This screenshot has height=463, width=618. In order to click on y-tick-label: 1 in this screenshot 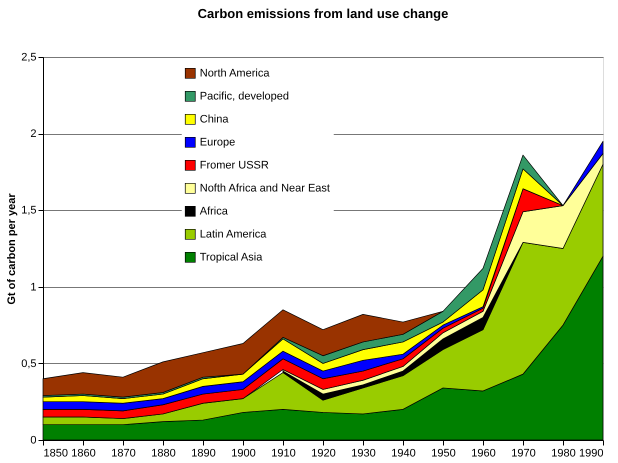, I will do `click(33, 287)`.